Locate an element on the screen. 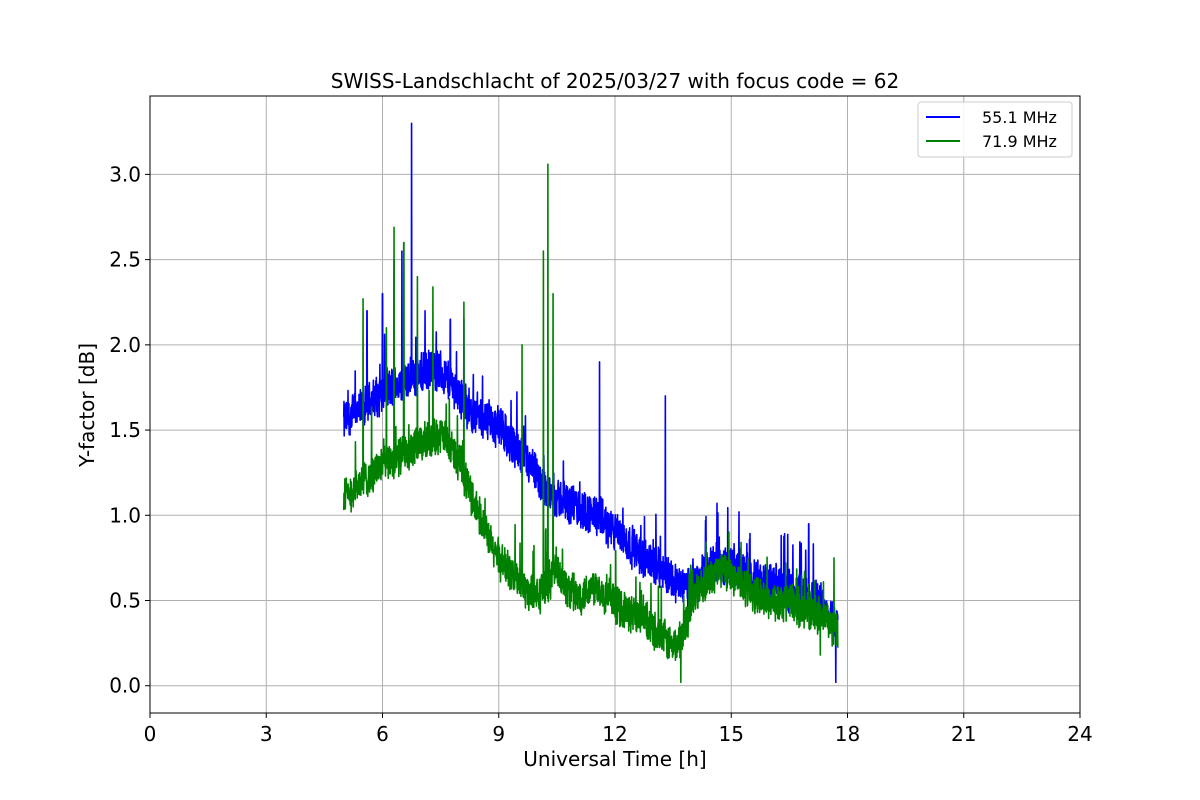  legend: 55.1 MHz 71.9 MHz is located at coordinates (995, 129).